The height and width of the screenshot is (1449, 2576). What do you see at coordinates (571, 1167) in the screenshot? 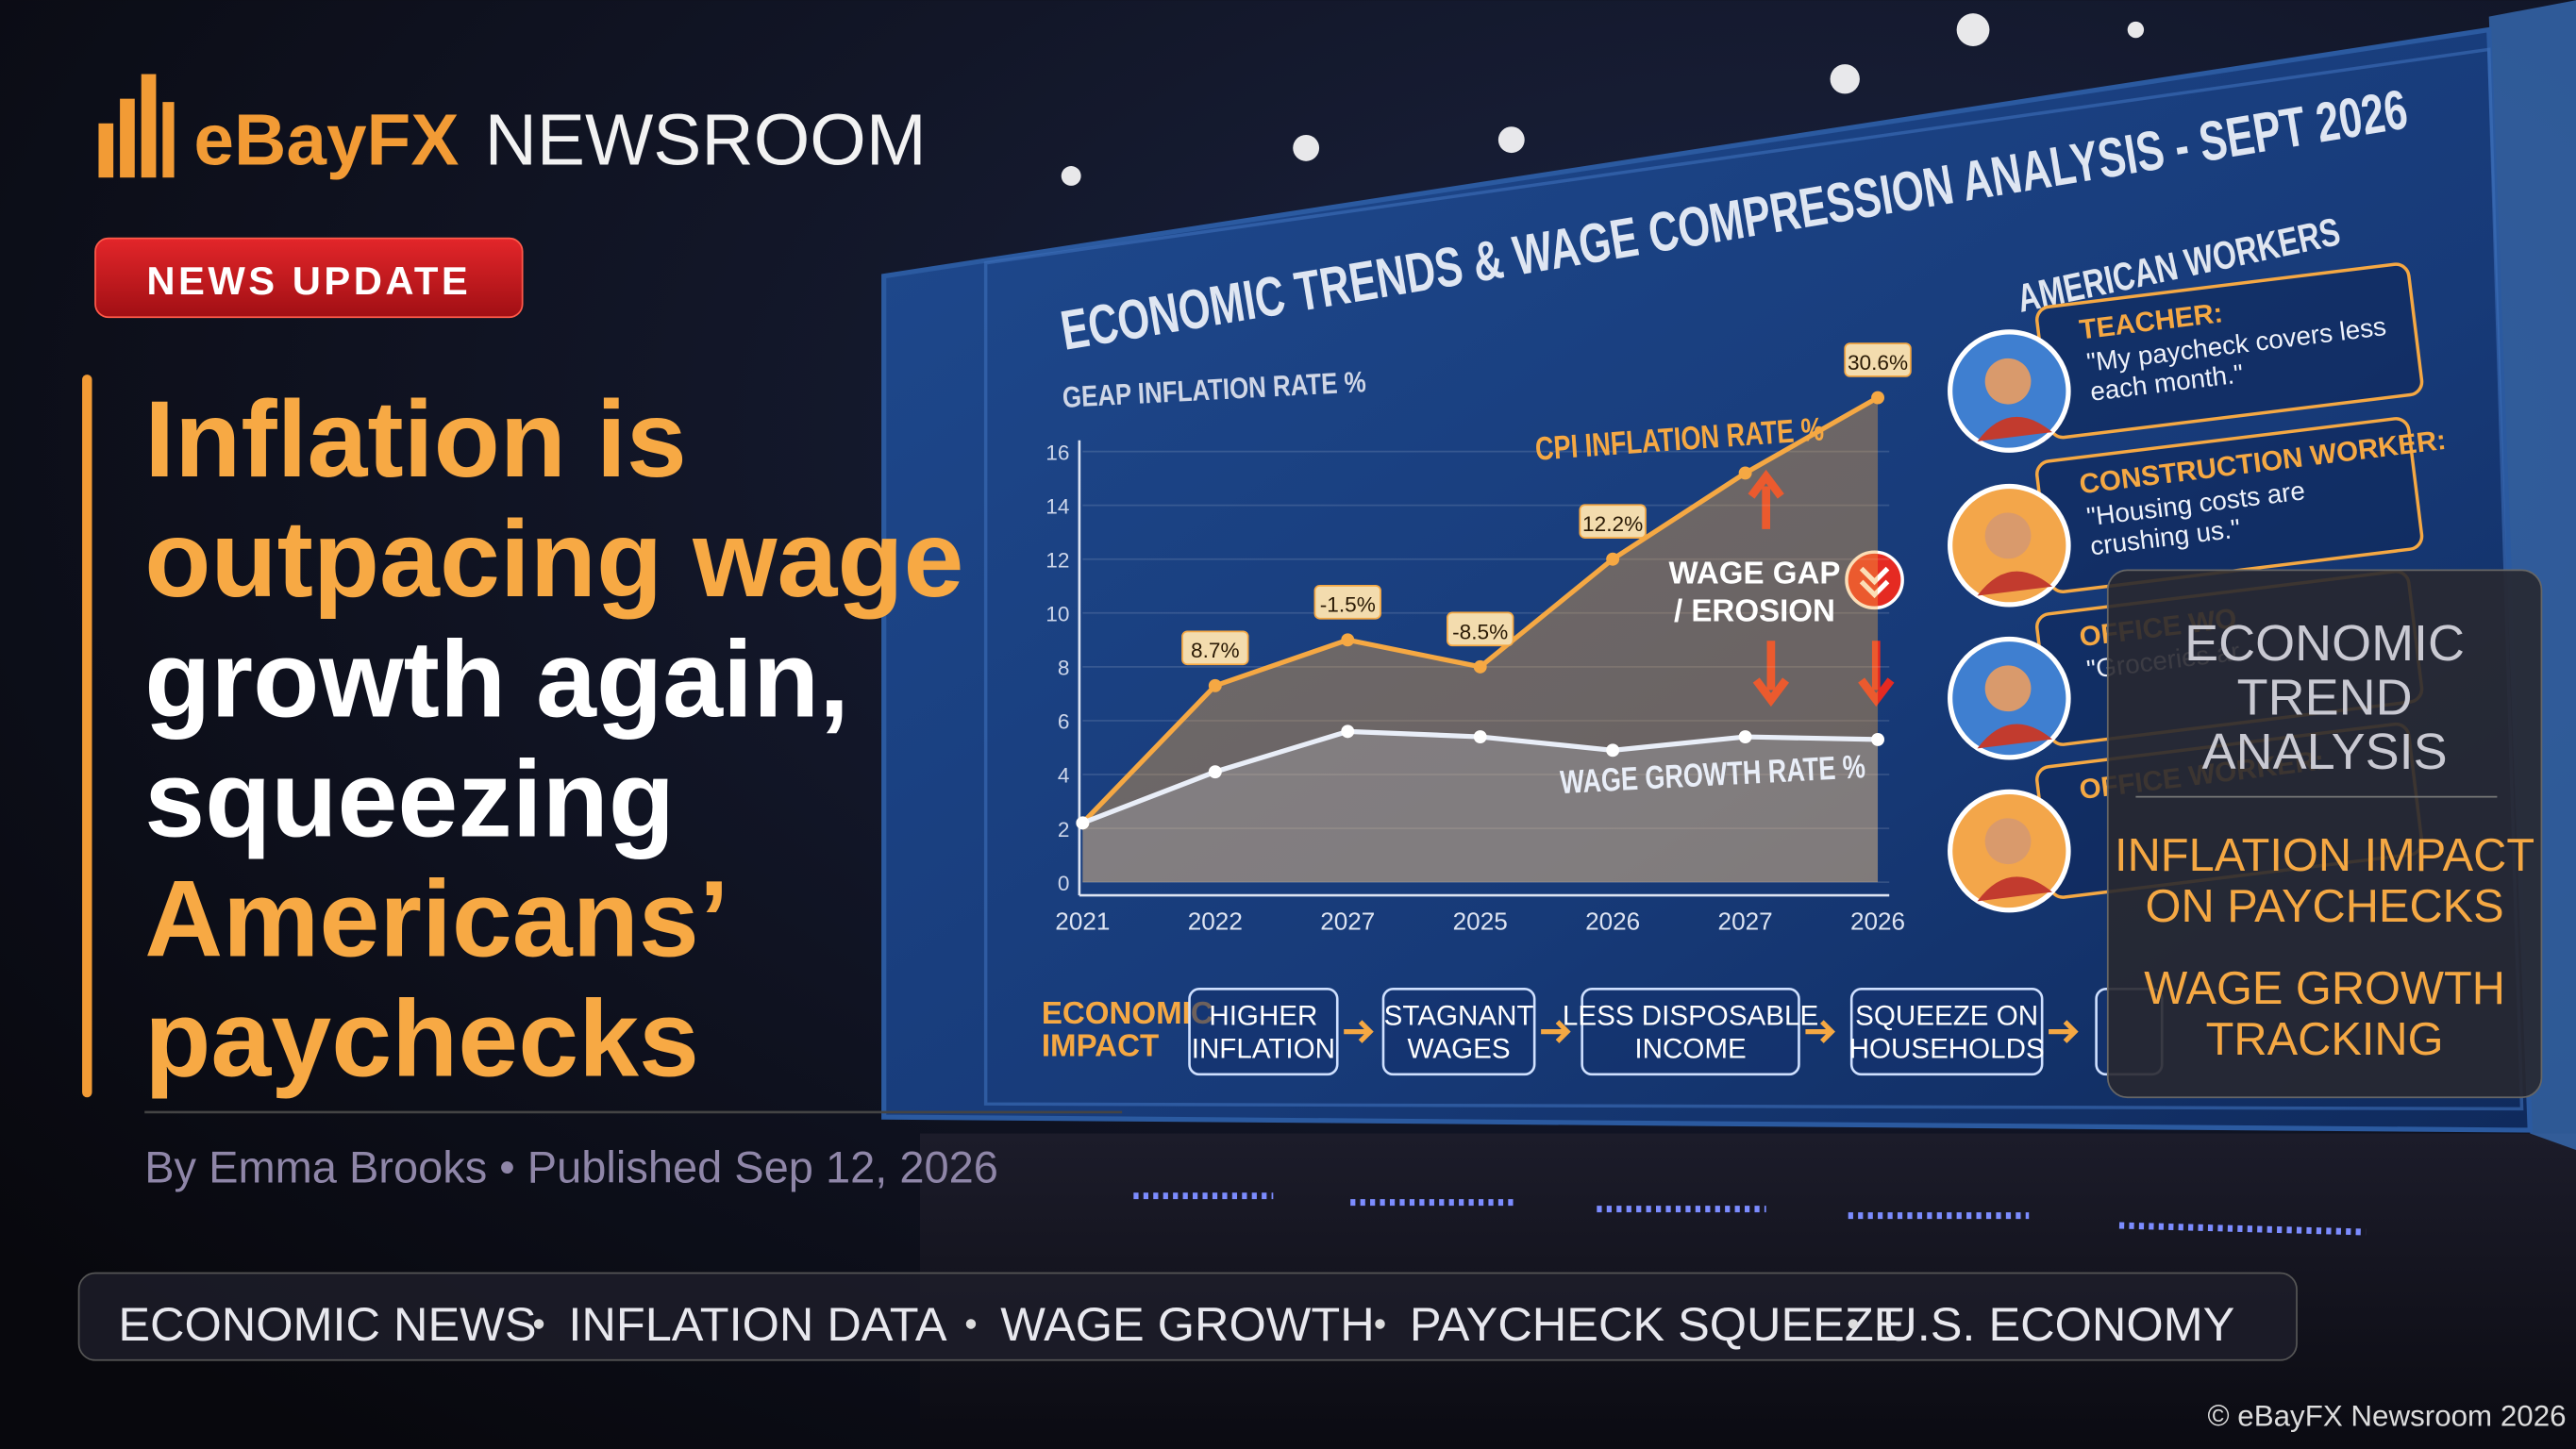
I see `byline: By Emma Brooks • Published Sep 12, 2026` at bounding box center [571, 1167].